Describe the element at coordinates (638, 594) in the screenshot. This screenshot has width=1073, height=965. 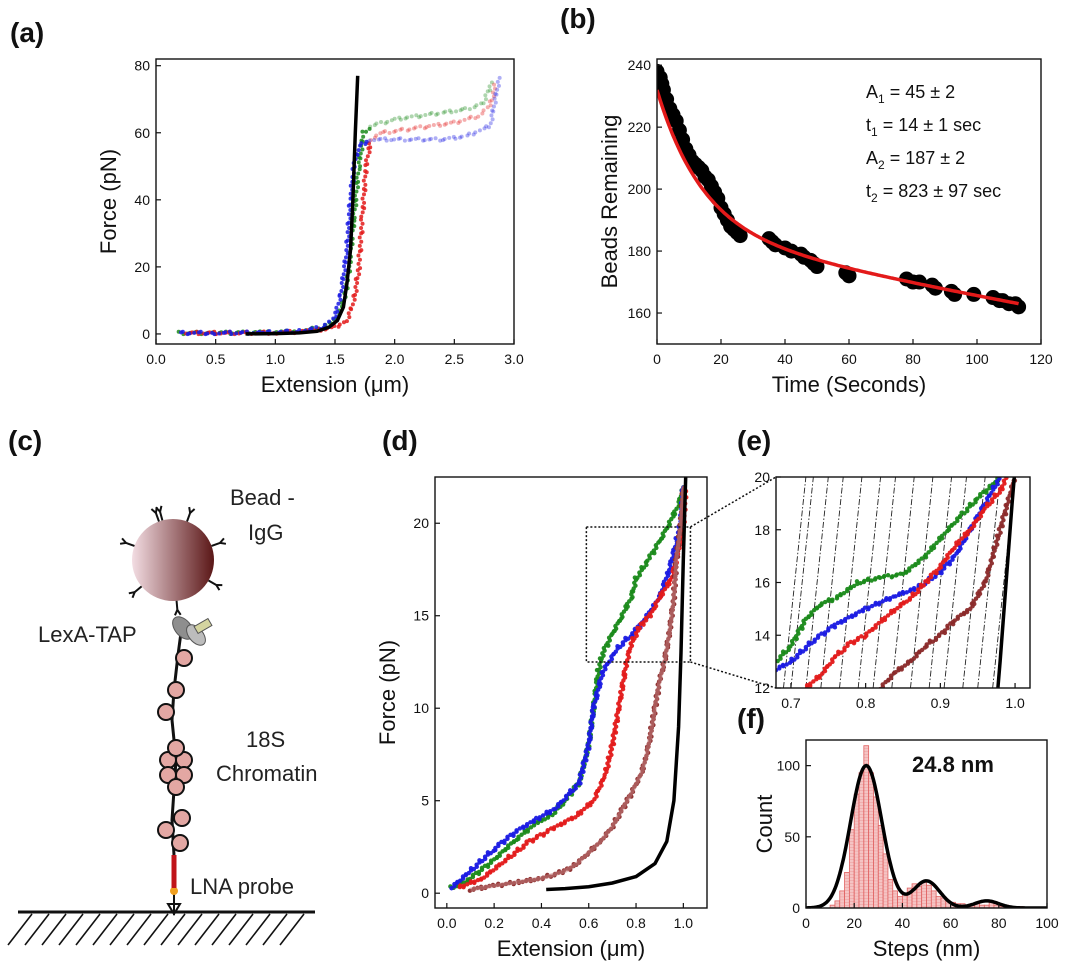
I see `zoom-box` at that location.